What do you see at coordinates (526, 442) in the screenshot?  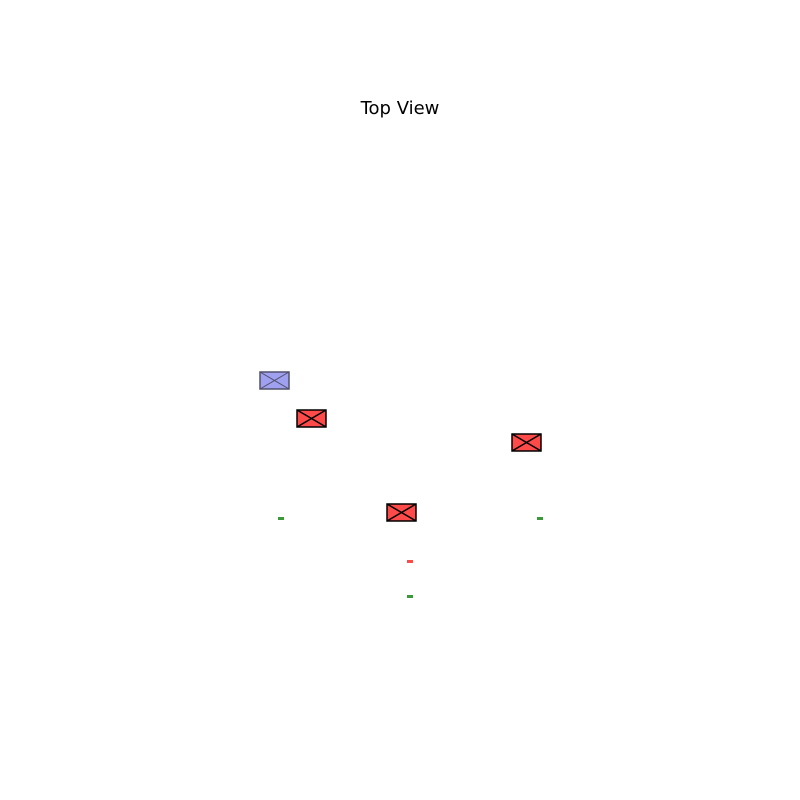 I see `box-right` at bounding box center [526, 442].